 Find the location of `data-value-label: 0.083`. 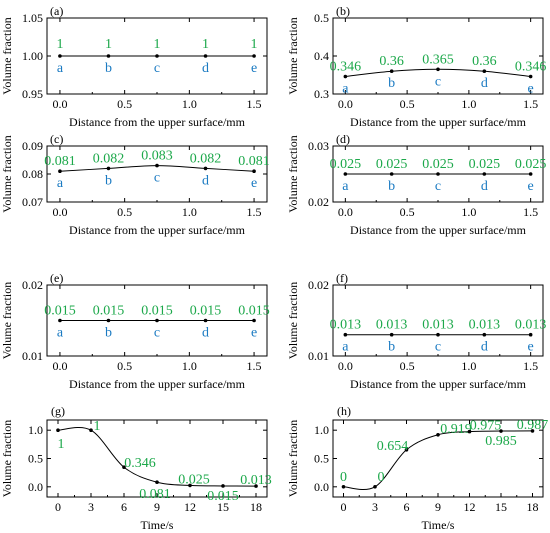

data-value-label: 0.083 is located at coordinates (157, 156).